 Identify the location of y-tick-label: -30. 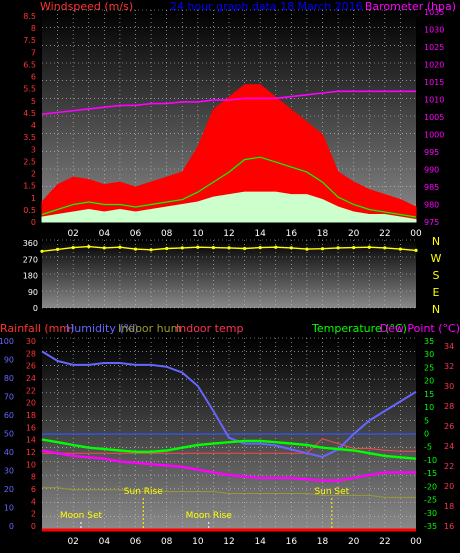
(430, 513).